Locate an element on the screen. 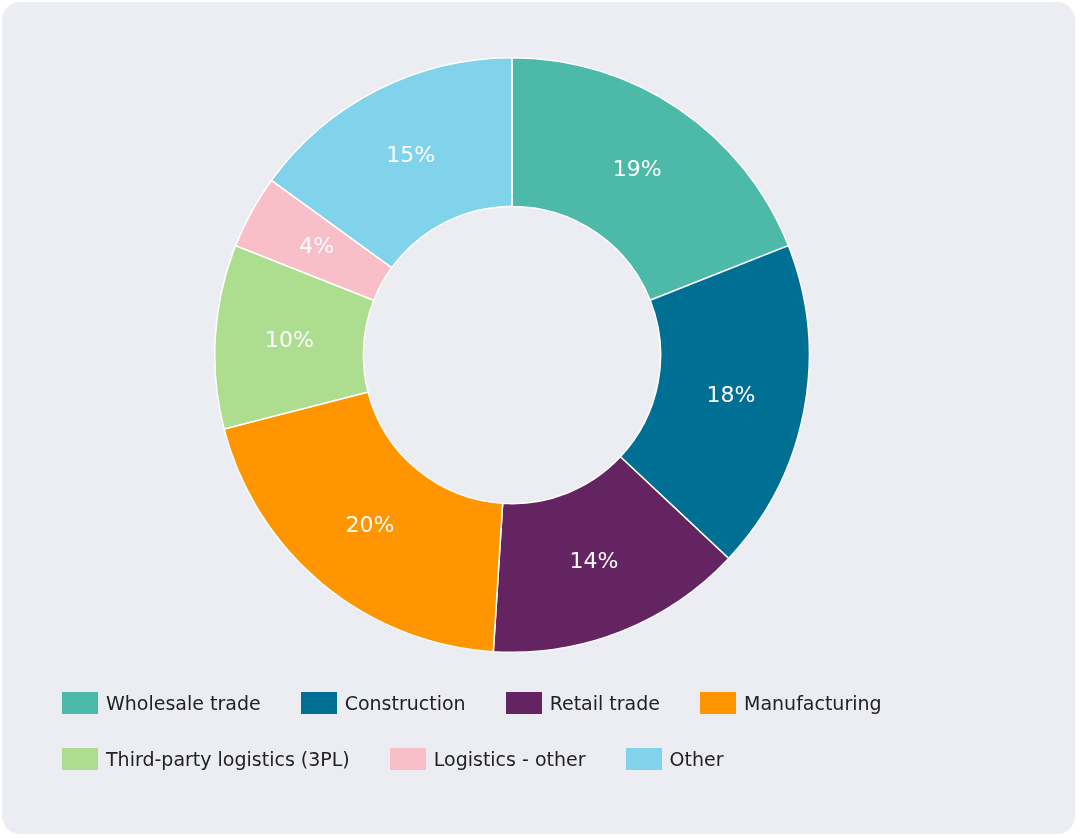 This screenshot has height=838, width=1079. legend-label: Third-party logistics (3PL) is located at coordinates (228, 759).